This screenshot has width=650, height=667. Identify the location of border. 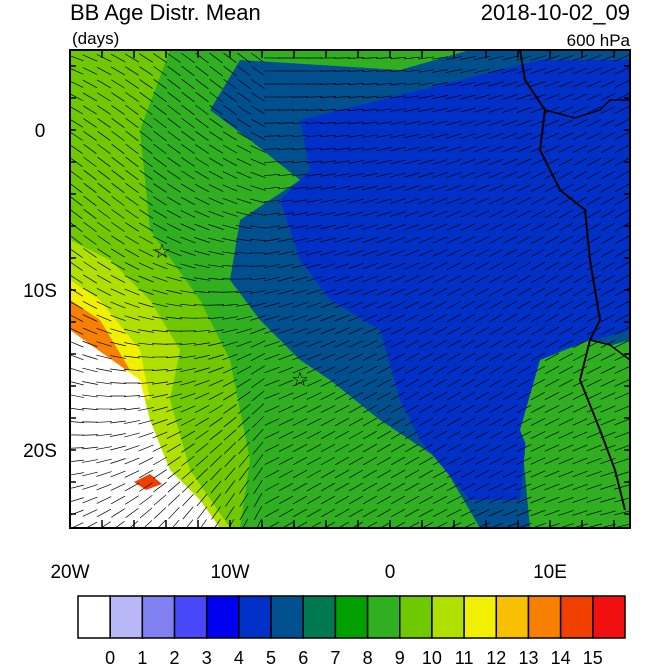
(587, 109).